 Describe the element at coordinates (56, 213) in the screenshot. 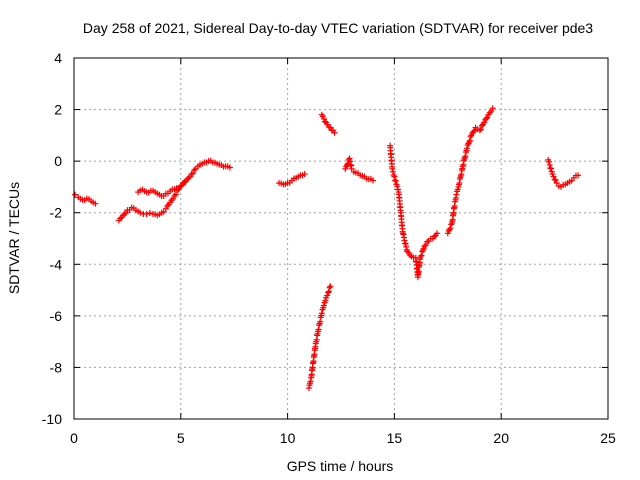

I see `y-tick-label: -2` at that location.